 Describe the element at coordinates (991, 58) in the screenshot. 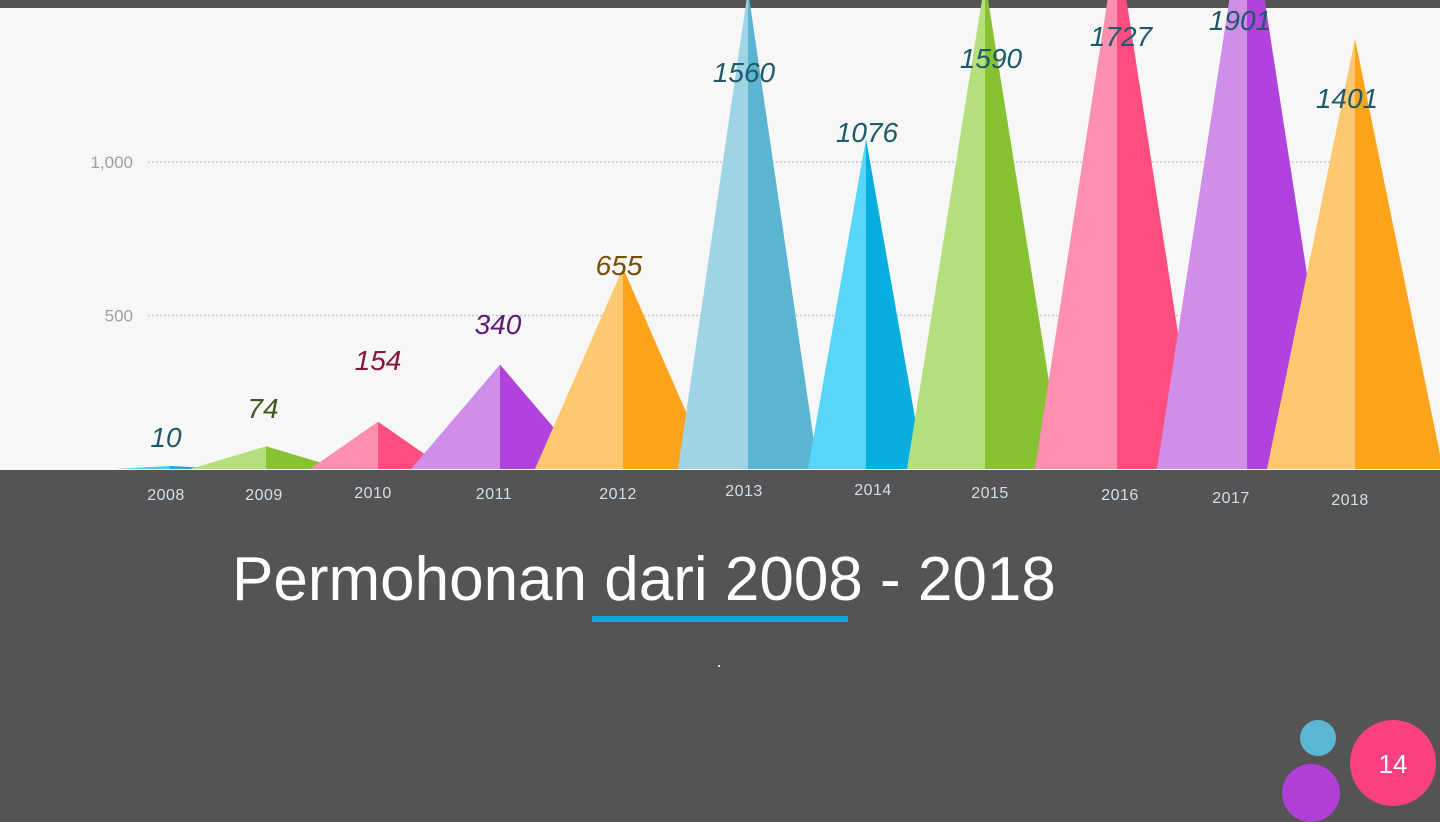

I see `data-label: 1590` at that location.